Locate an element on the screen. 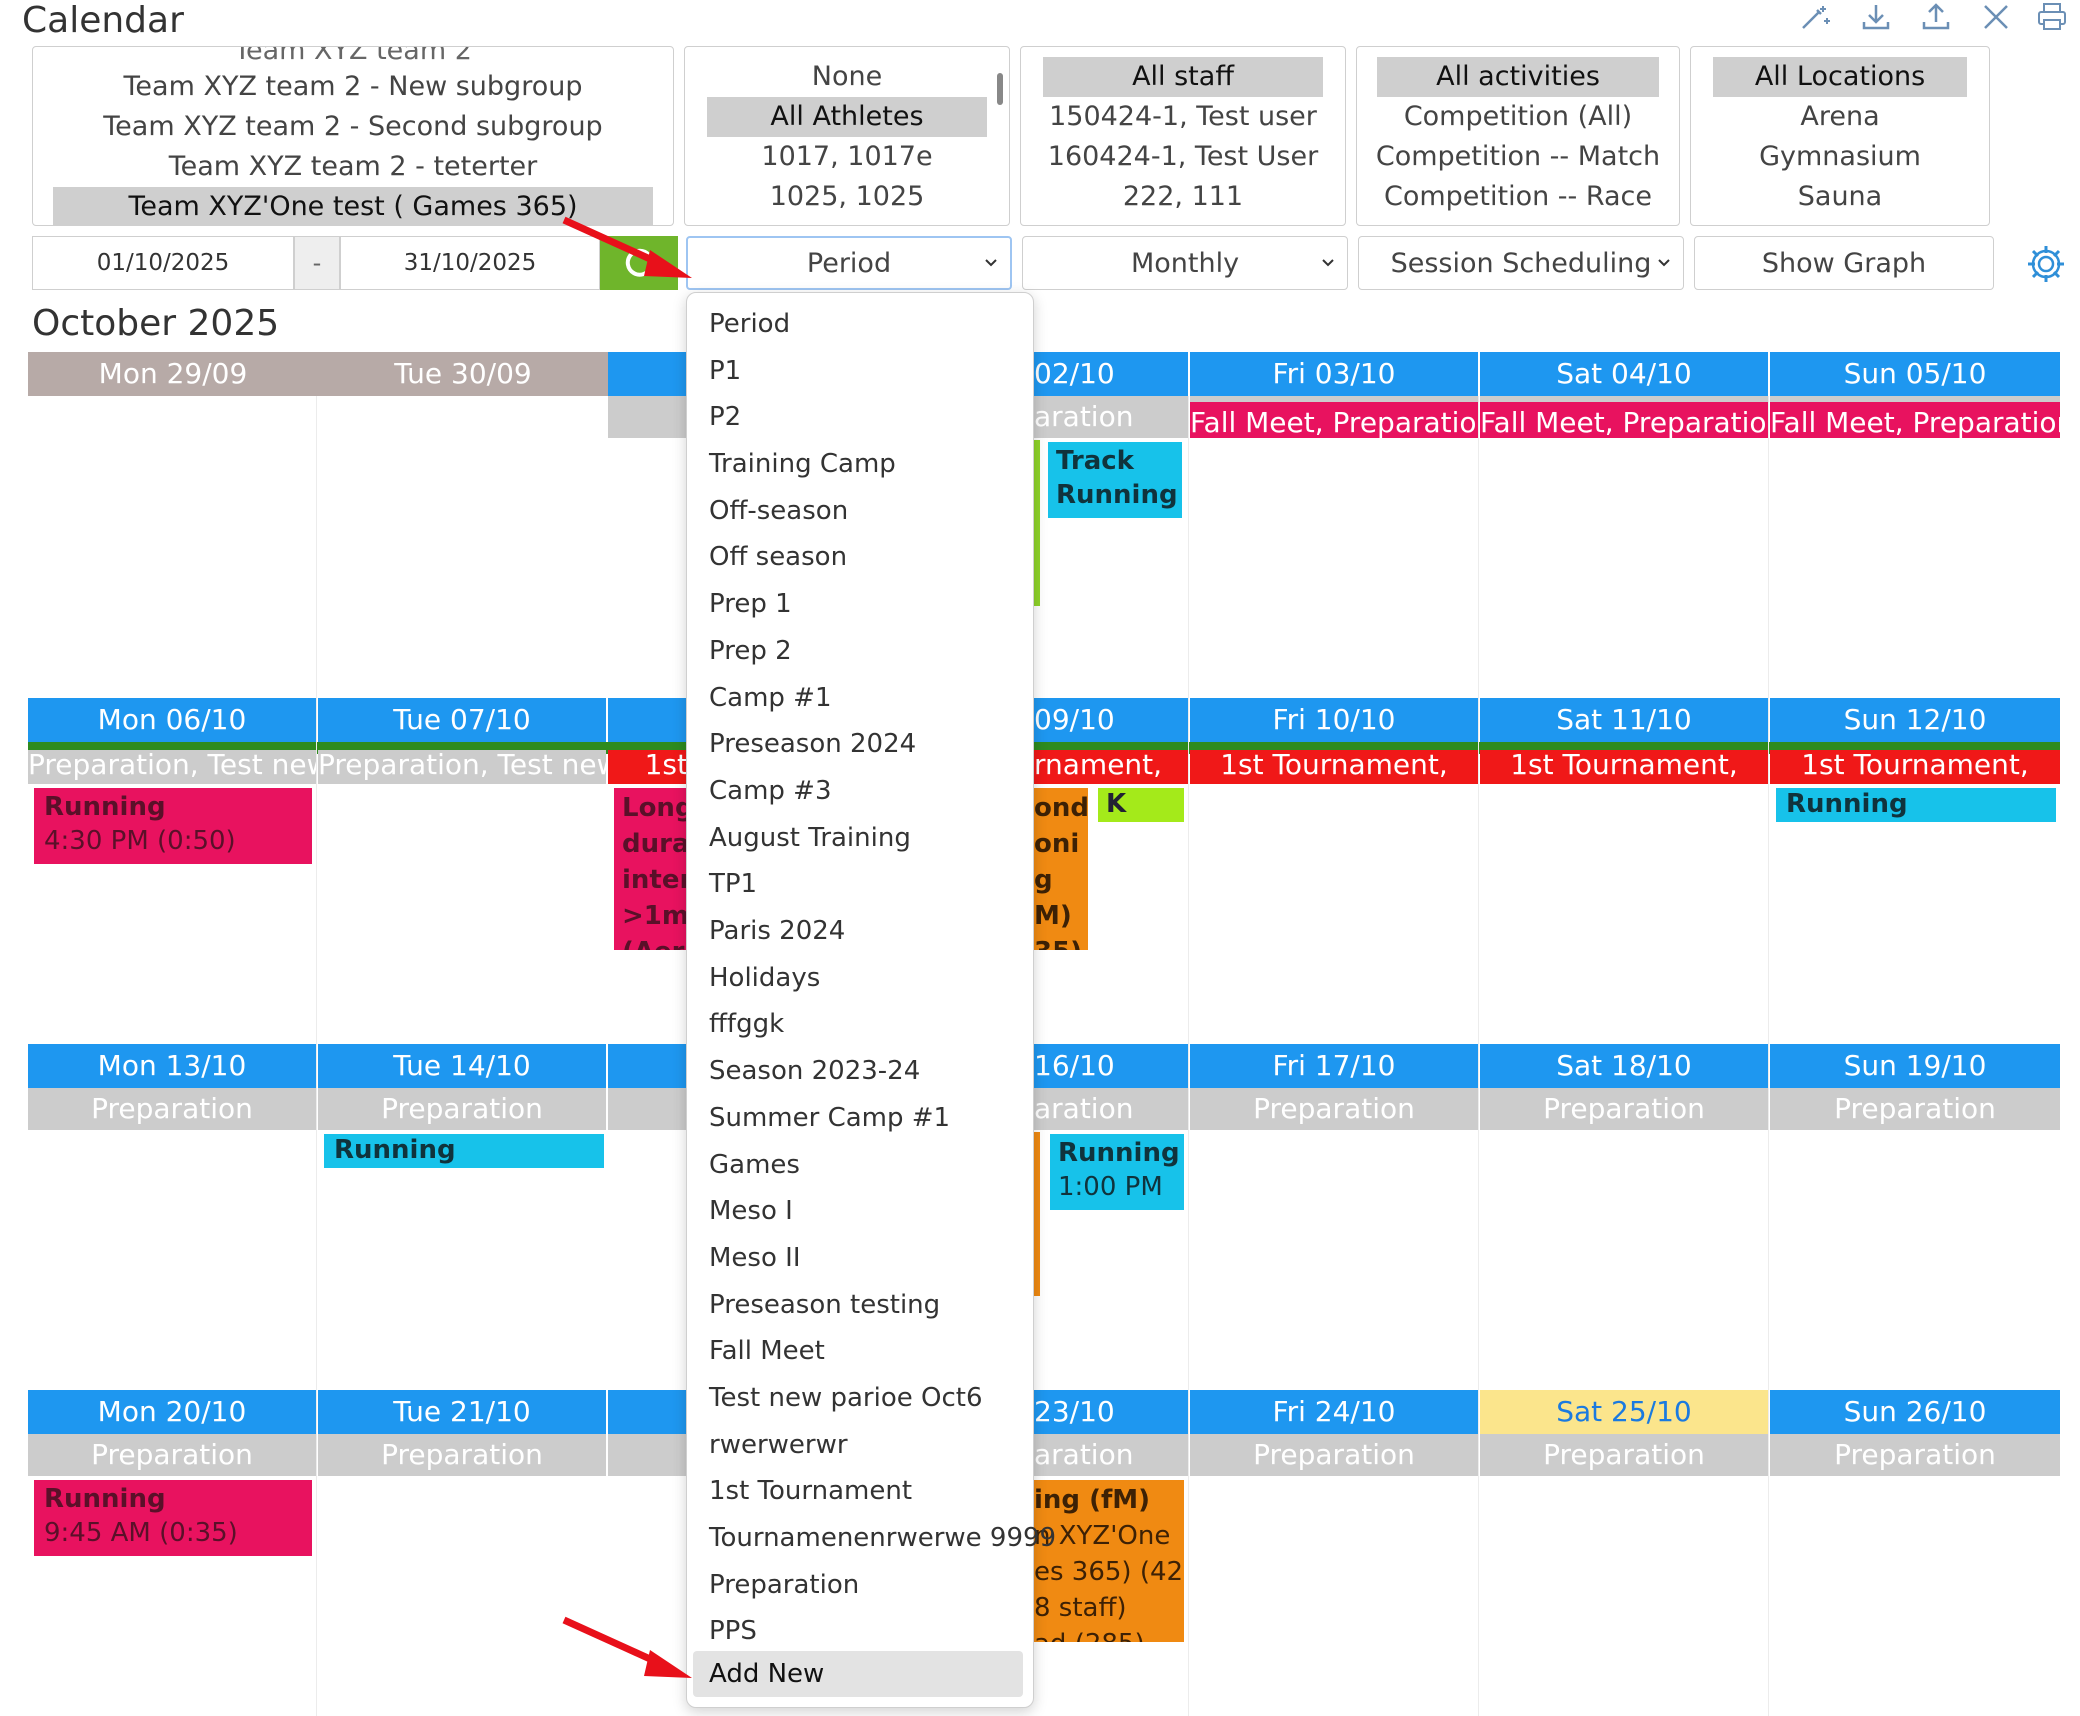  group-option: Team XYZ team 2 - Second subgroup is located at coordinates (353, 126).